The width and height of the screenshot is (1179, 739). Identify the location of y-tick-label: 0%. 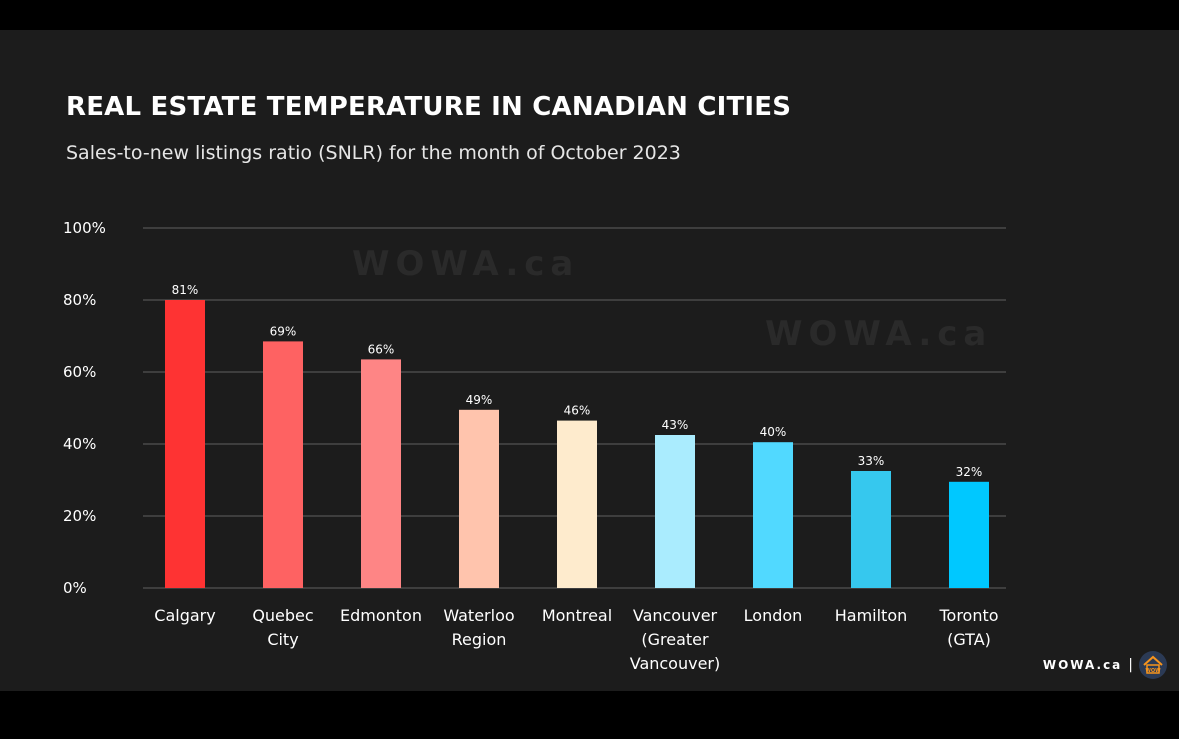
(75, 588).